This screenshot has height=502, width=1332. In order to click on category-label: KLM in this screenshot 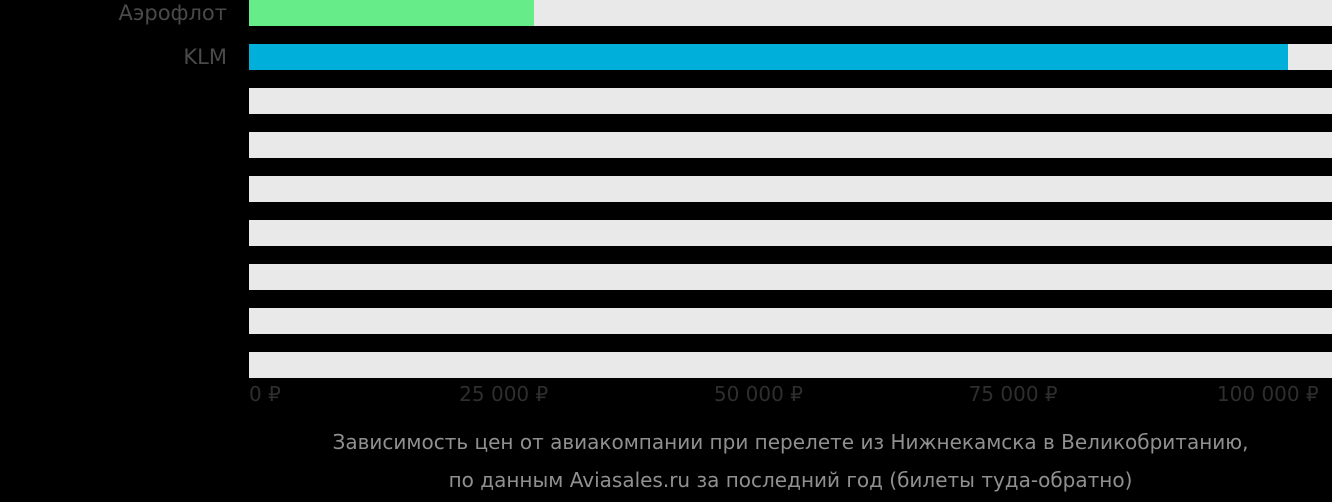, I will do `click(205, 57)`.